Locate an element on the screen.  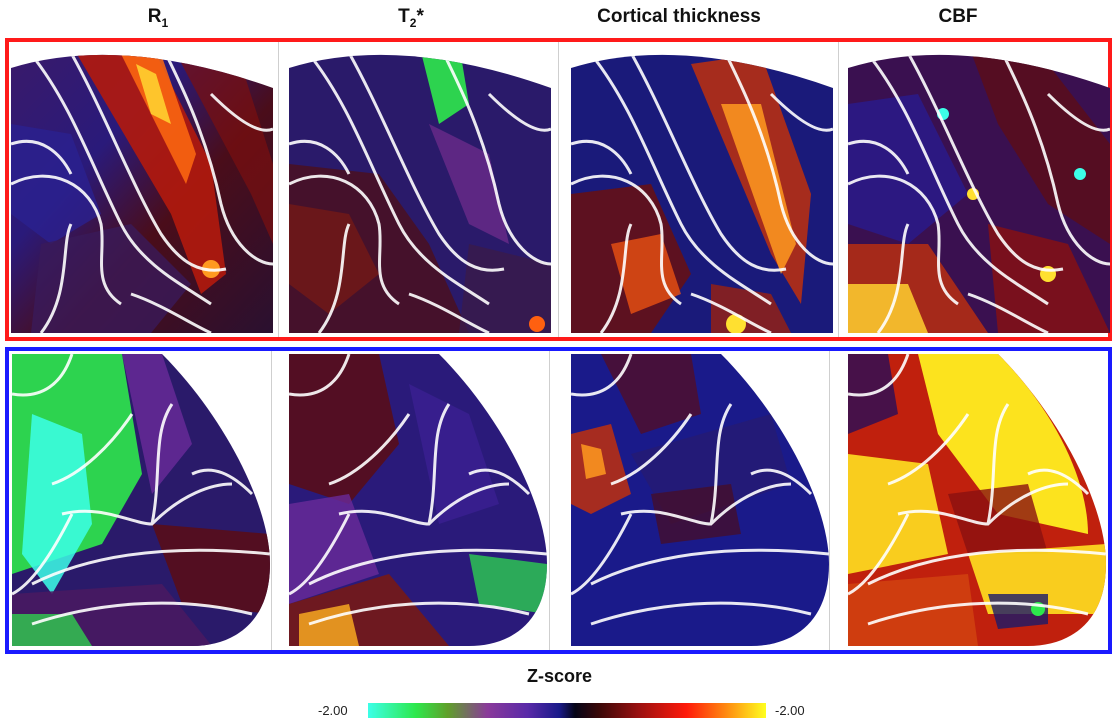
column-title-t2star: T2* is located at coordinates (411, 18).